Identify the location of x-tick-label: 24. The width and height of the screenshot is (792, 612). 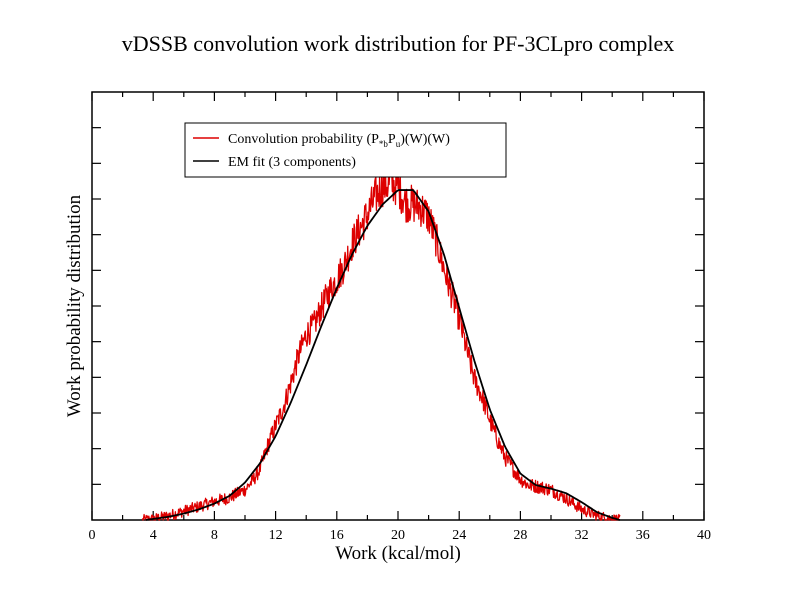
(459, 535).